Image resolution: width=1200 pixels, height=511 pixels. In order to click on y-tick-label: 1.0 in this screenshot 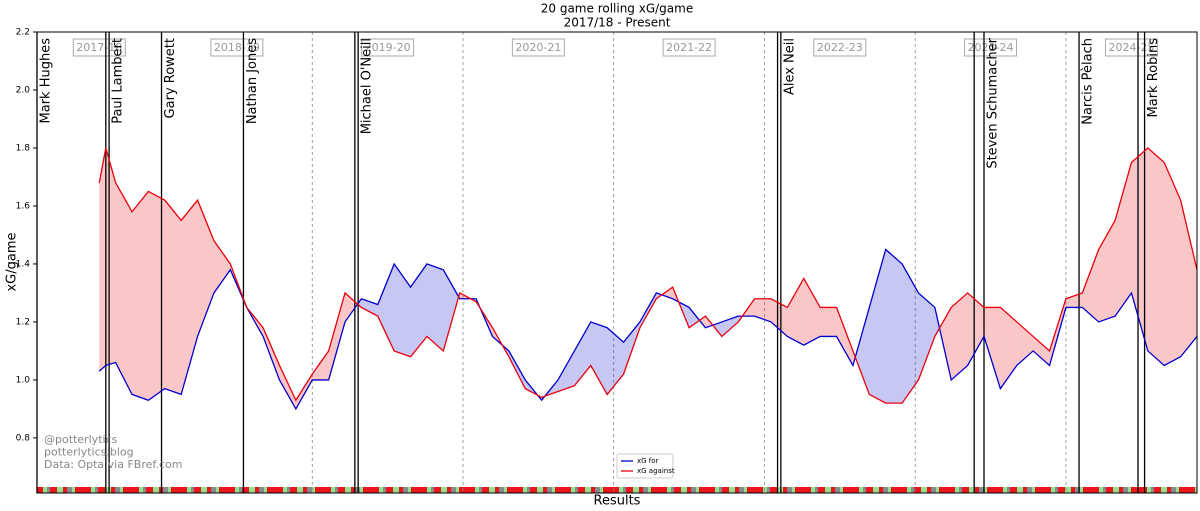, I will do `click(23, 380)`.